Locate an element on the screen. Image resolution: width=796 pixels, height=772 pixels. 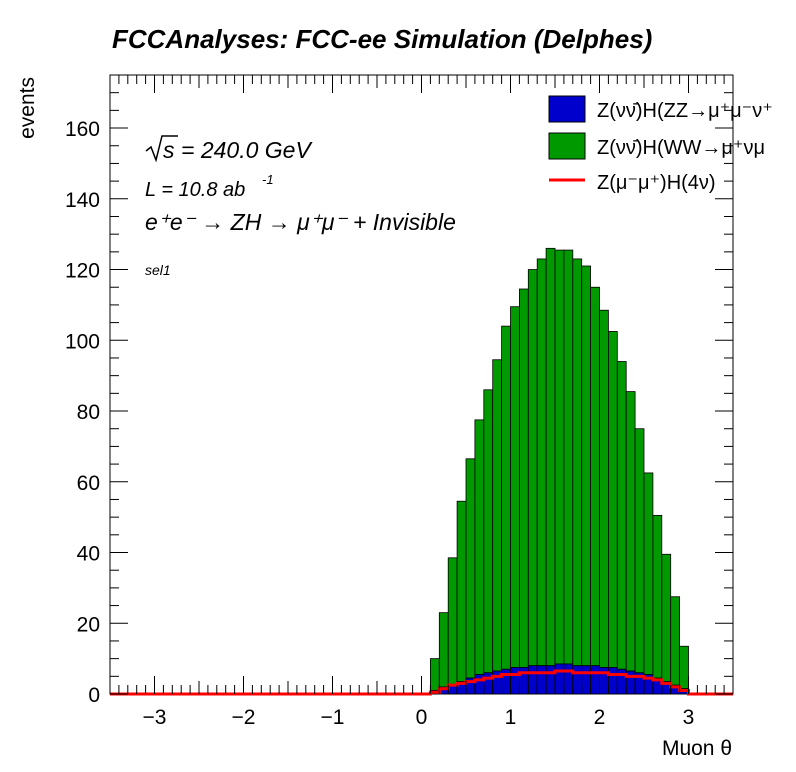
x-tick-label: 0 is located at coordinates (422, 717).